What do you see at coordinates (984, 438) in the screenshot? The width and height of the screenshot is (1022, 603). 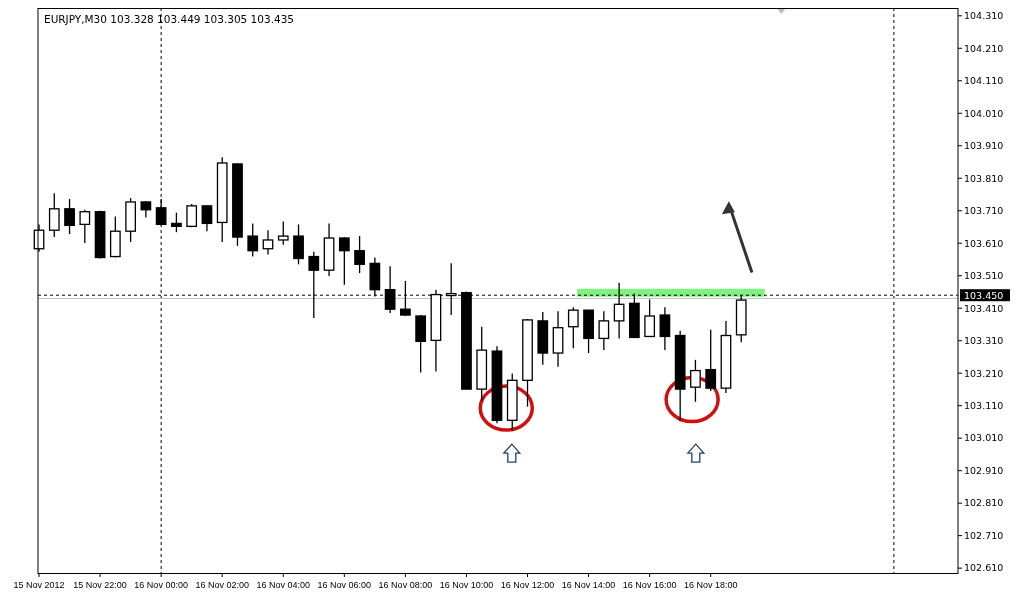 I see `y-tick-label: 103.010` at bounding box center [984, 438].